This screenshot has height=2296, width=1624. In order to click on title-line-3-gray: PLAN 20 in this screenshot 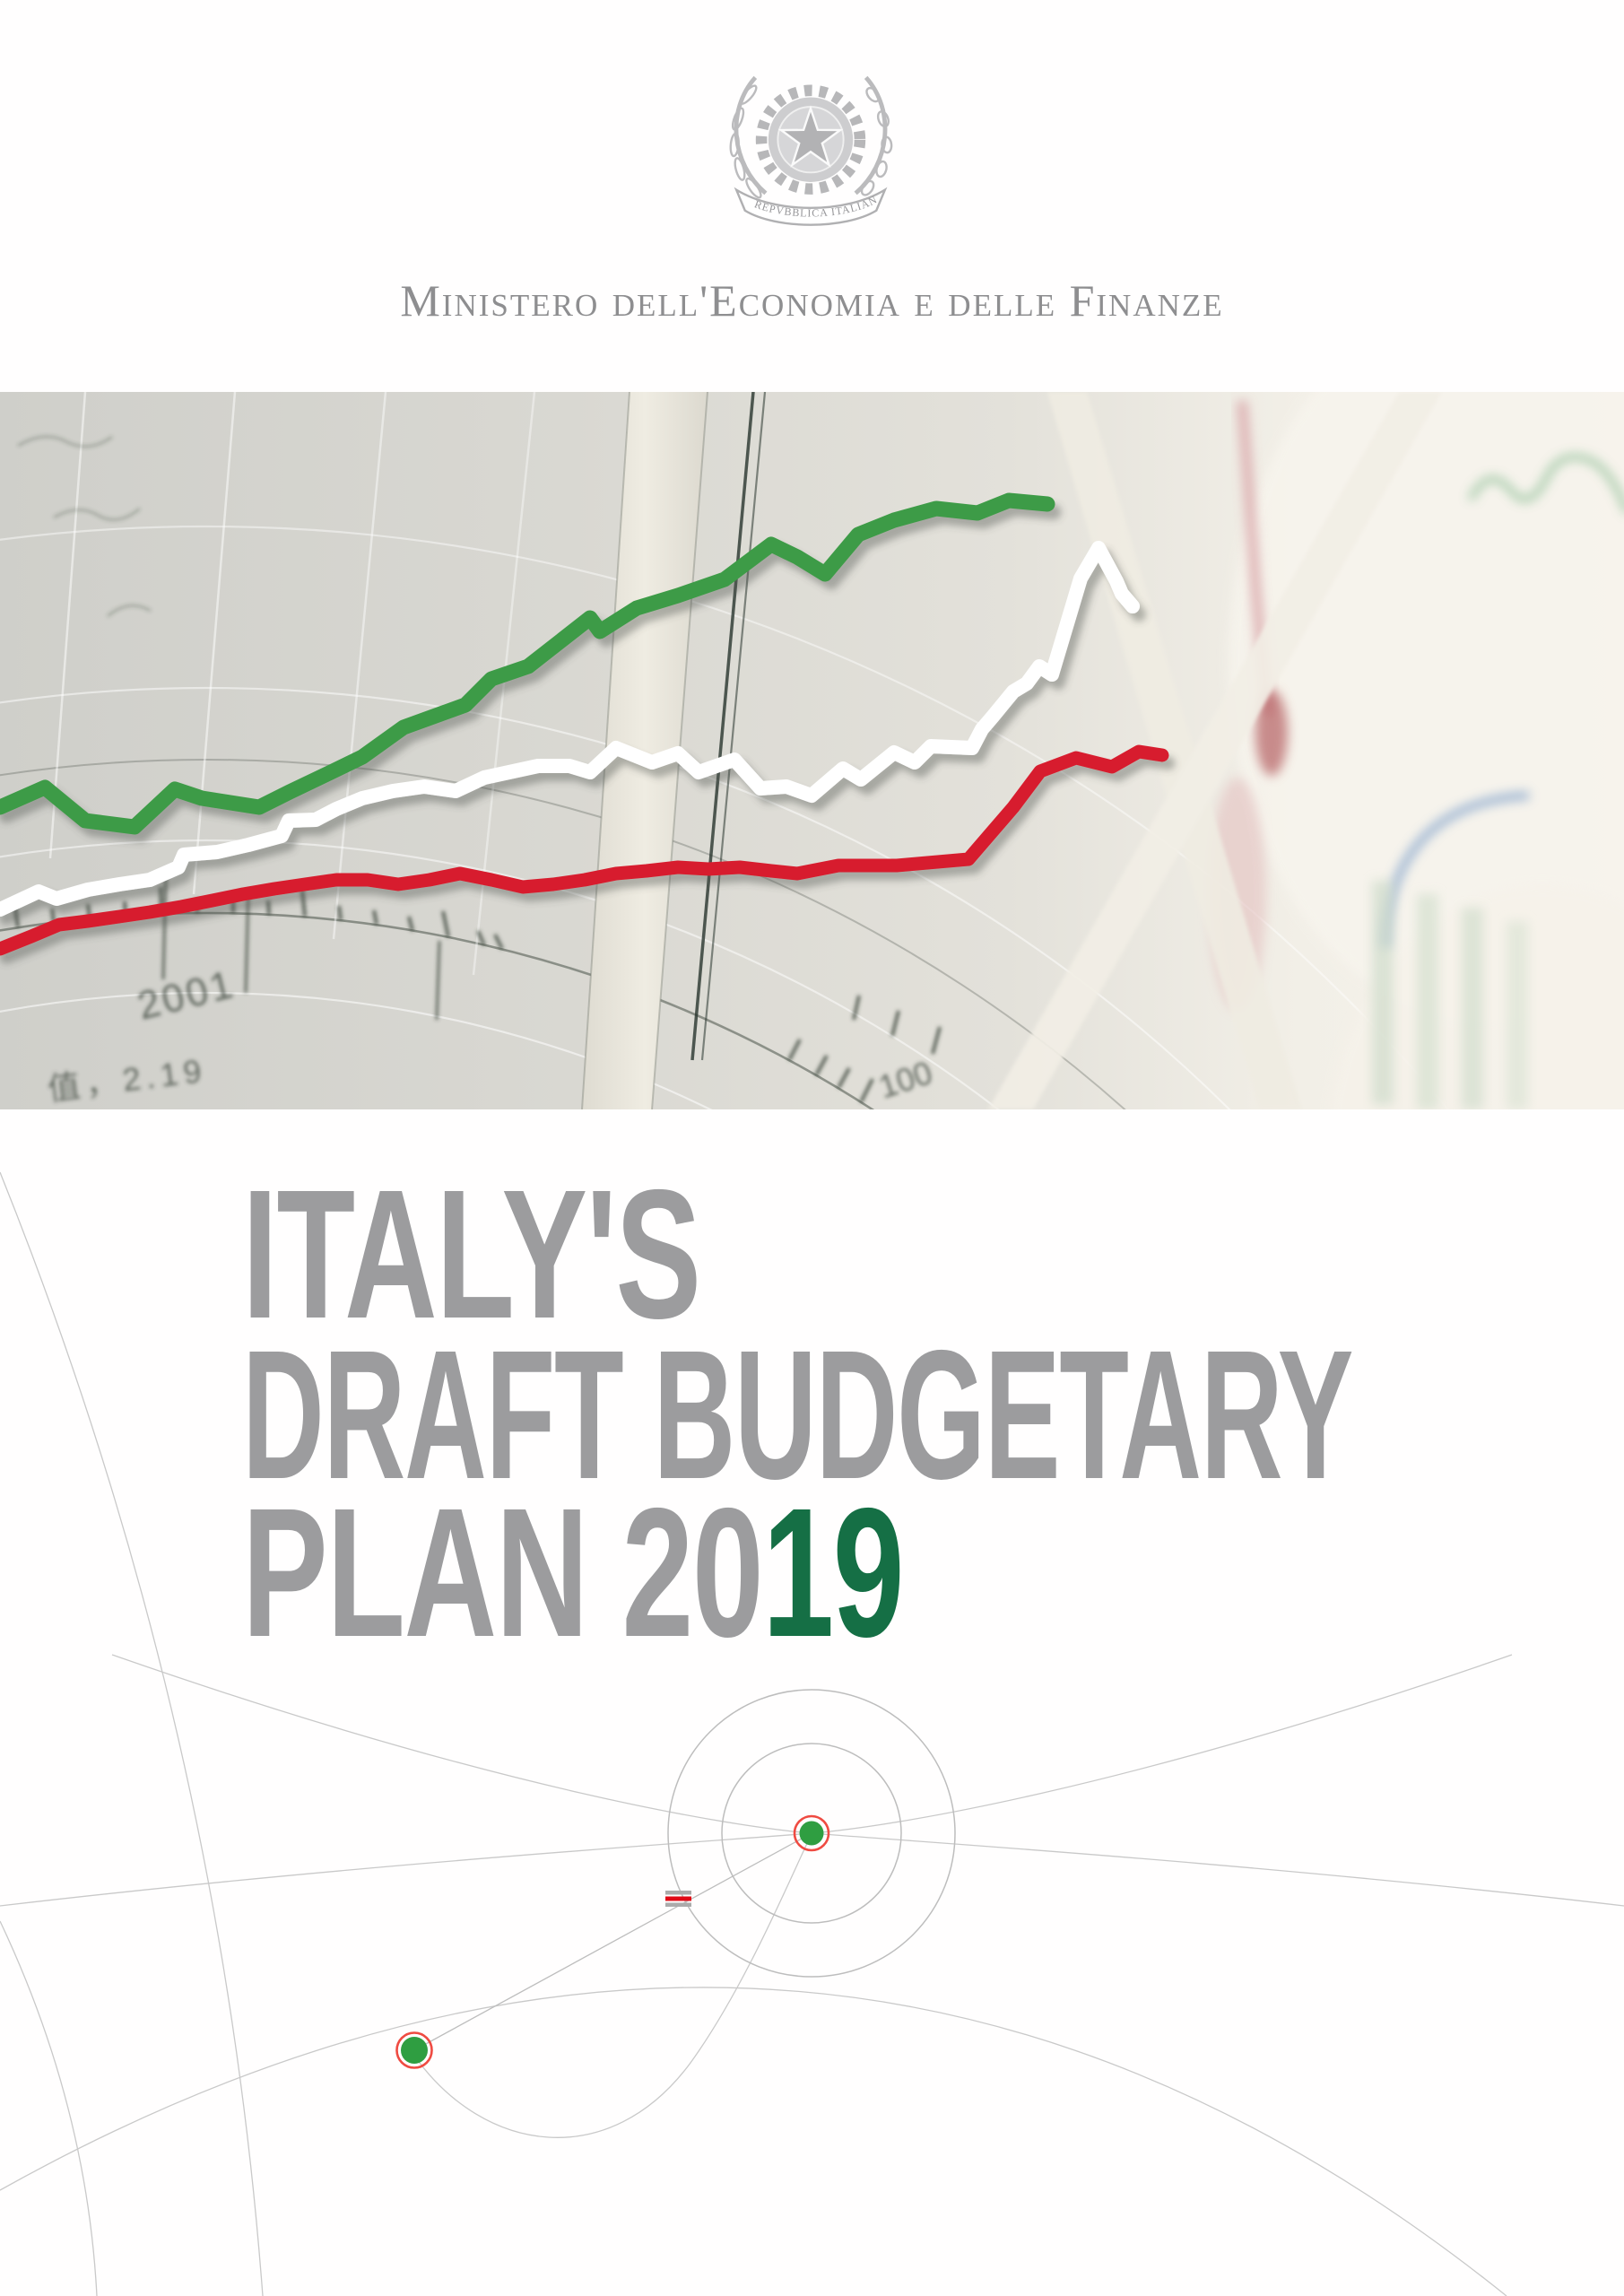, I will do `click(503, 1572)`.